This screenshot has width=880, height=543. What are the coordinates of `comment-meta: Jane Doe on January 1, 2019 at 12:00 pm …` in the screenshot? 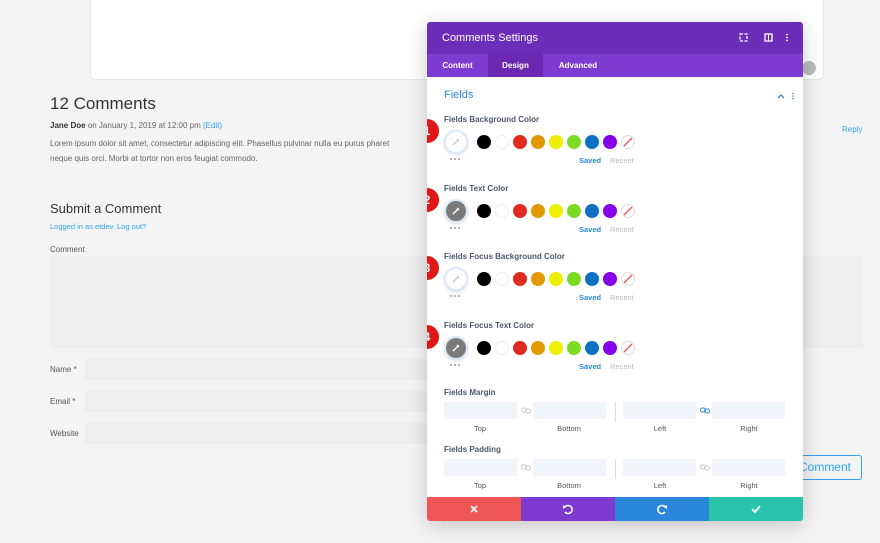 It's located at (136, 125).